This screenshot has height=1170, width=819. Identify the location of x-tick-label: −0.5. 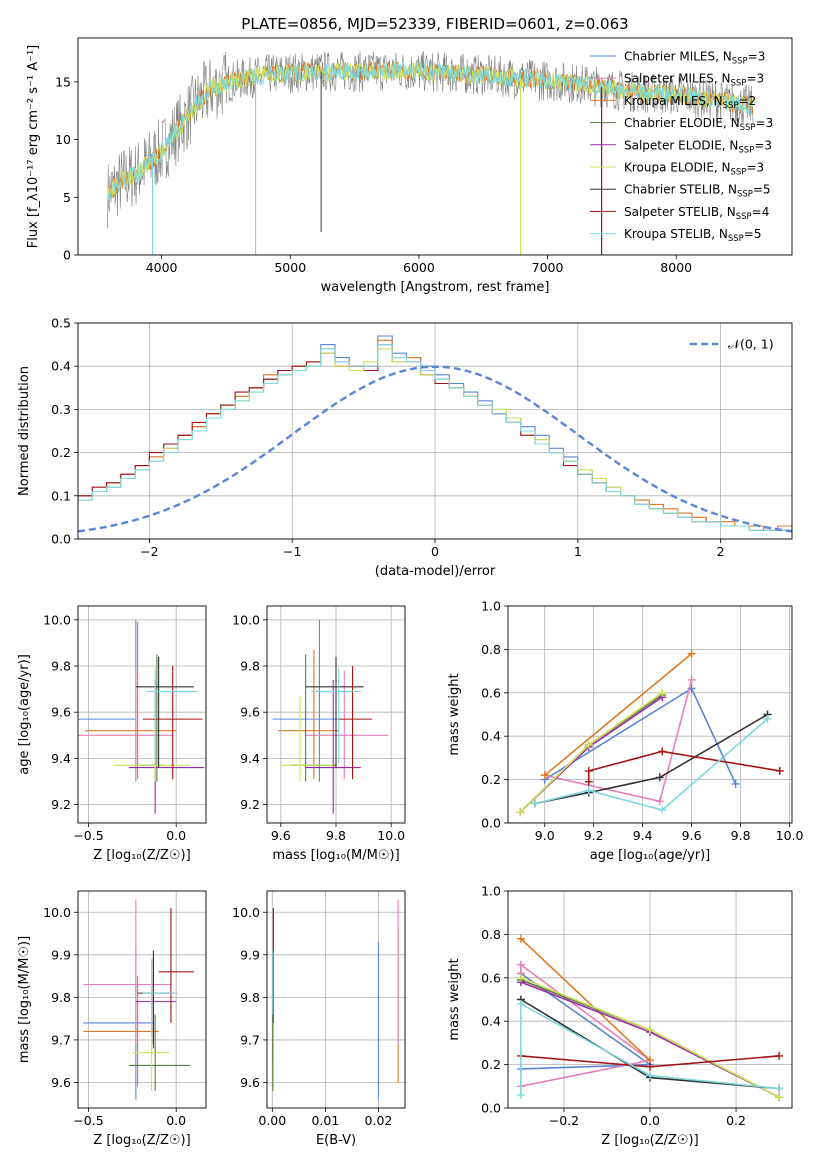
(88, 1120).